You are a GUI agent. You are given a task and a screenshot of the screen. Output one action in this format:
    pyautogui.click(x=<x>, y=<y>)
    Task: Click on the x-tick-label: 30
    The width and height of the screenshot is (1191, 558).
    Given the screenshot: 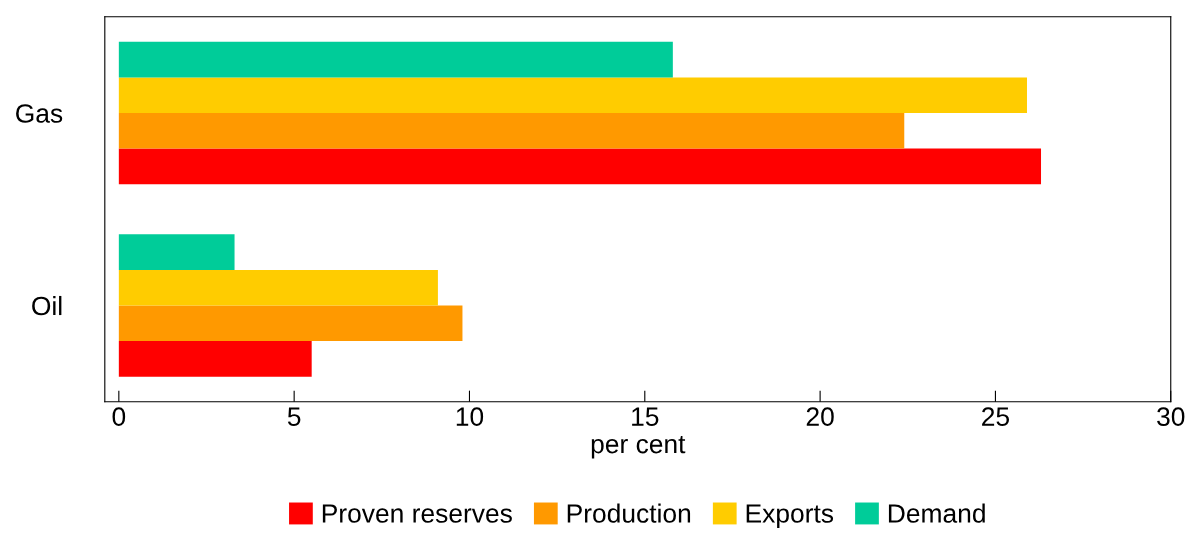 What is the action you would take?
    pyautogui.click(x=1171, y=416)
    